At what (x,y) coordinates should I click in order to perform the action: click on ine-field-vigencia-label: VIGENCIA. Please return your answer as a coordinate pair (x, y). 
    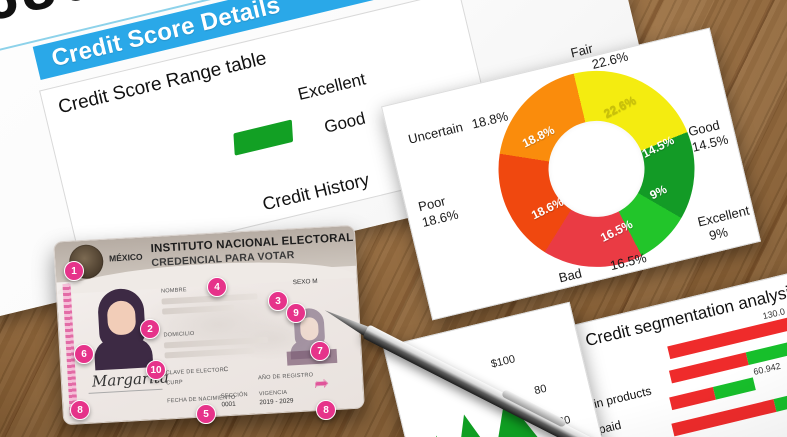
    Looking at the image, I should click on (273, 393).